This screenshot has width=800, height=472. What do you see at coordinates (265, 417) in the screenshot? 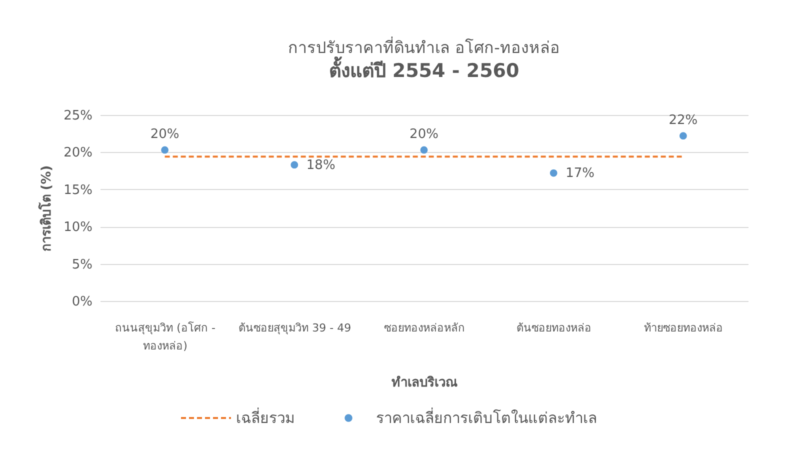
I see `legend-label: เฉลี่ยรวม` at bounding box center [265, 417].